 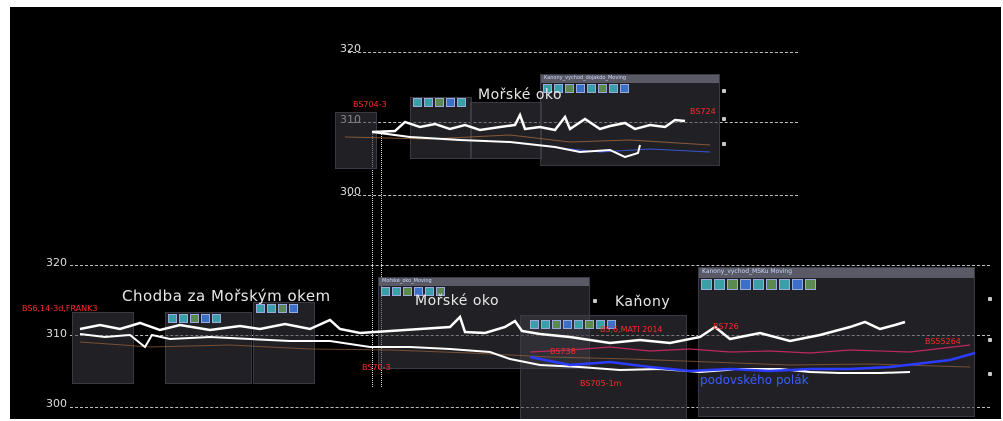 What do you see at coordinates (56, 262) in the screenshot?
I see `elevation-label-320-bottom: 320` at bounding box center [56, 262].